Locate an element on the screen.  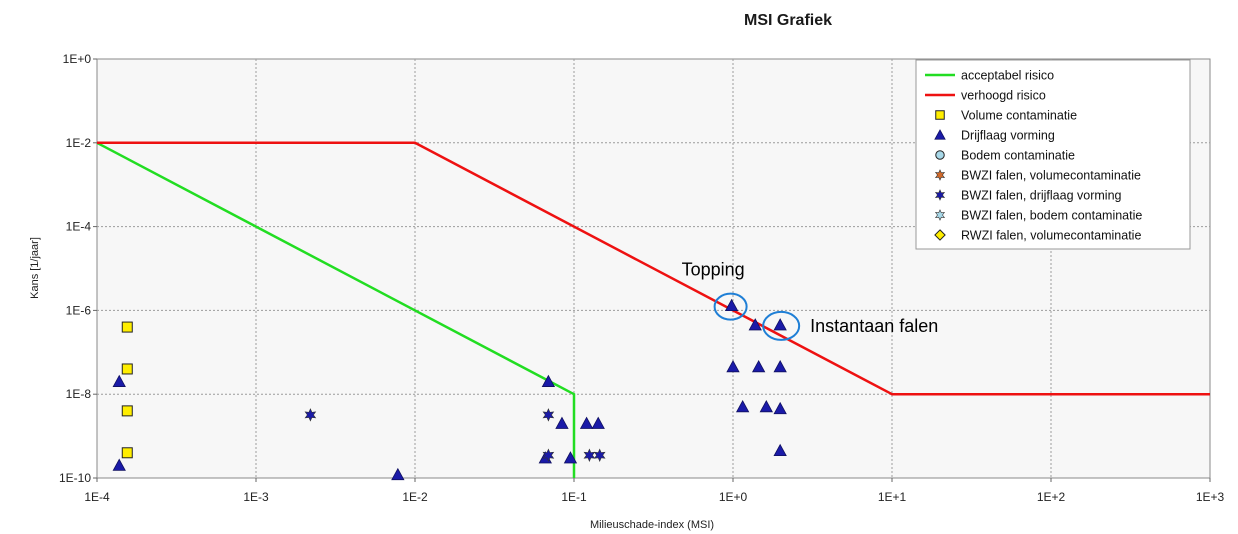
annotation-instantaan-falen: Instantaan falen is located at coordinates (874, 326).